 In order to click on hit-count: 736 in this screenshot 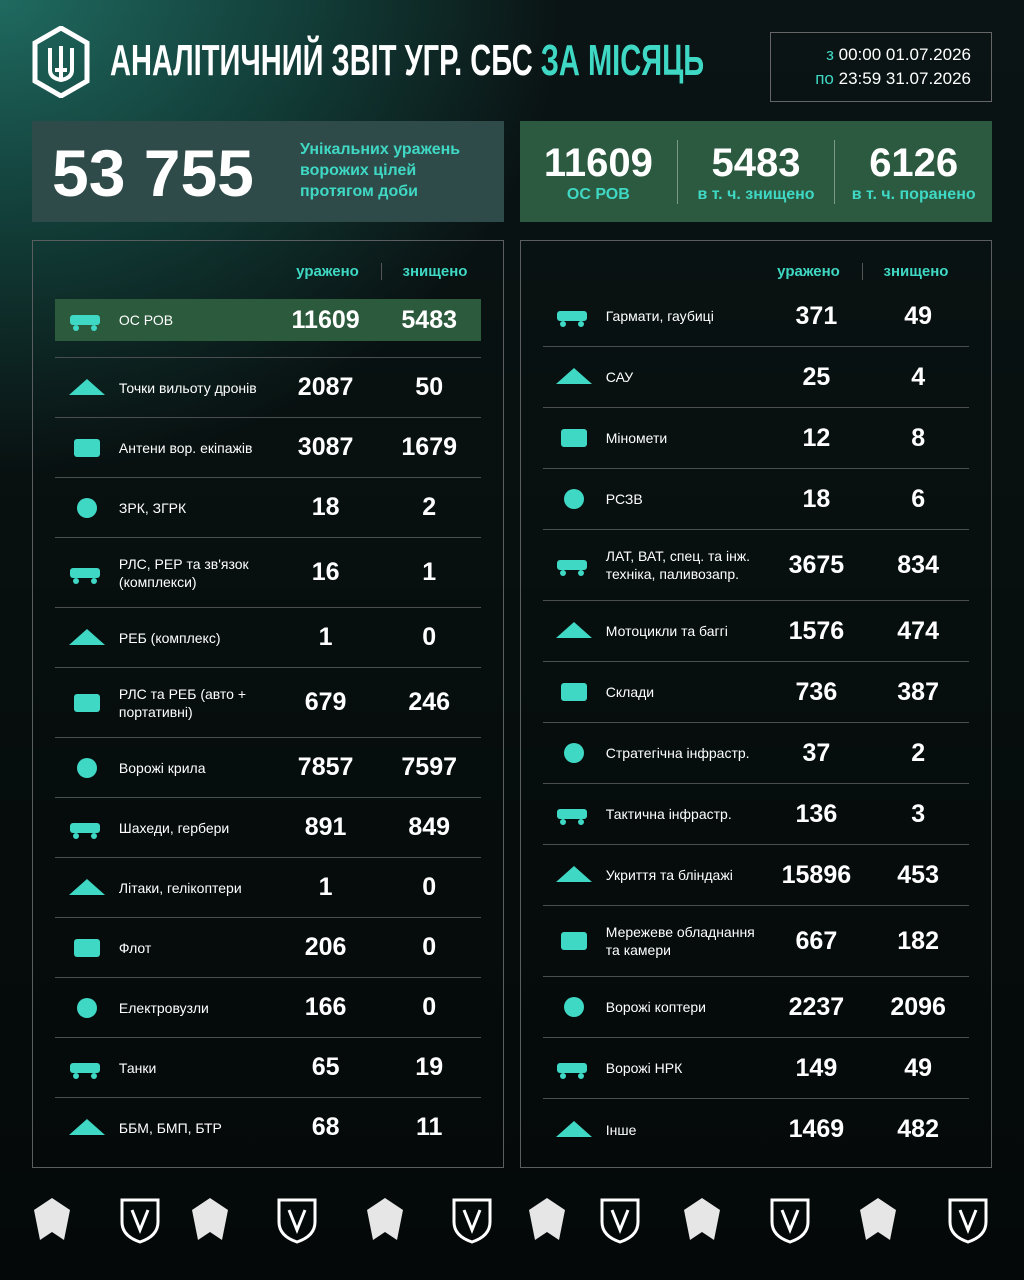, I will do `click(816, 691)`.